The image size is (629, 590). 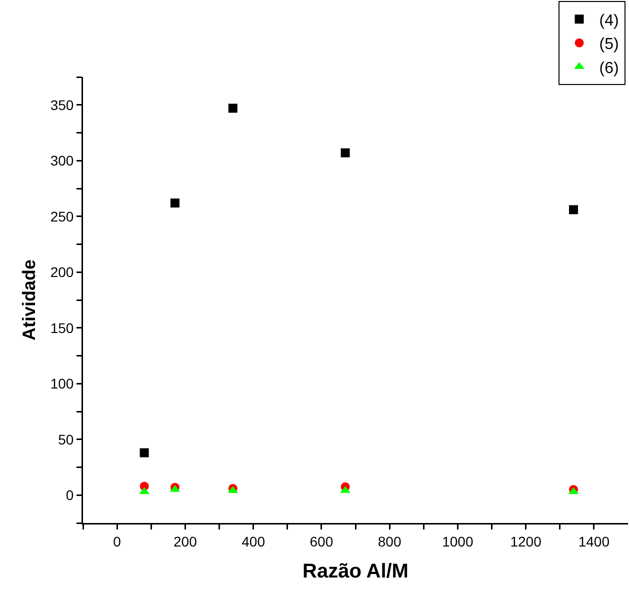 What do you see at coordinates (62, 328) in the screenshot?
I see `y-tick-label: 150` at bounding box center [62, 328].